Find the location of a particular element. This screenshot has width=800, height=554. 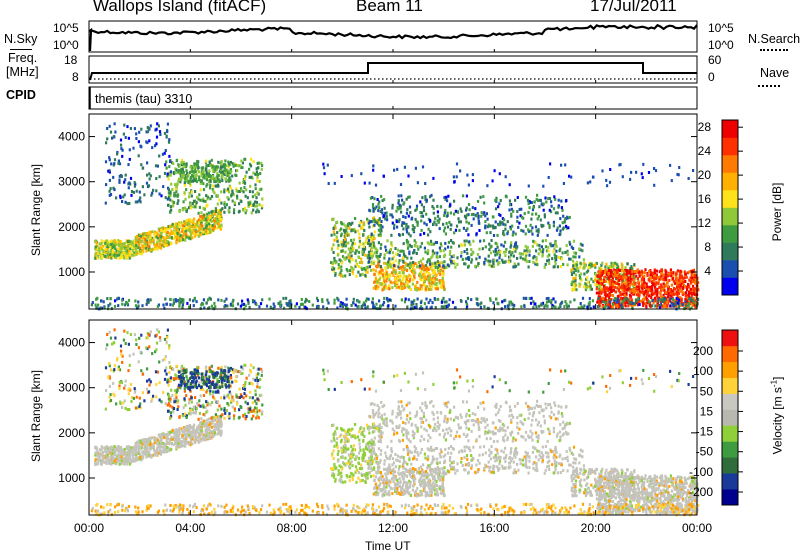

nave-label: Nave is located at coordinates (775, 73).